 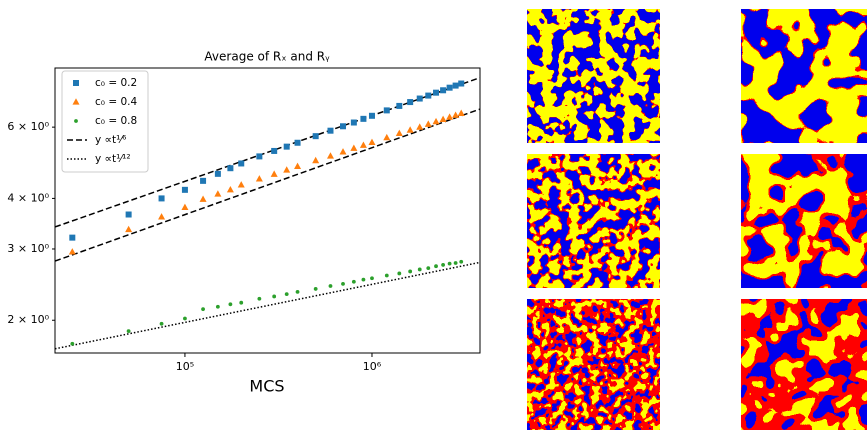 I want to click on x-tick-label: 10⁶, so click(x=372, y=366).